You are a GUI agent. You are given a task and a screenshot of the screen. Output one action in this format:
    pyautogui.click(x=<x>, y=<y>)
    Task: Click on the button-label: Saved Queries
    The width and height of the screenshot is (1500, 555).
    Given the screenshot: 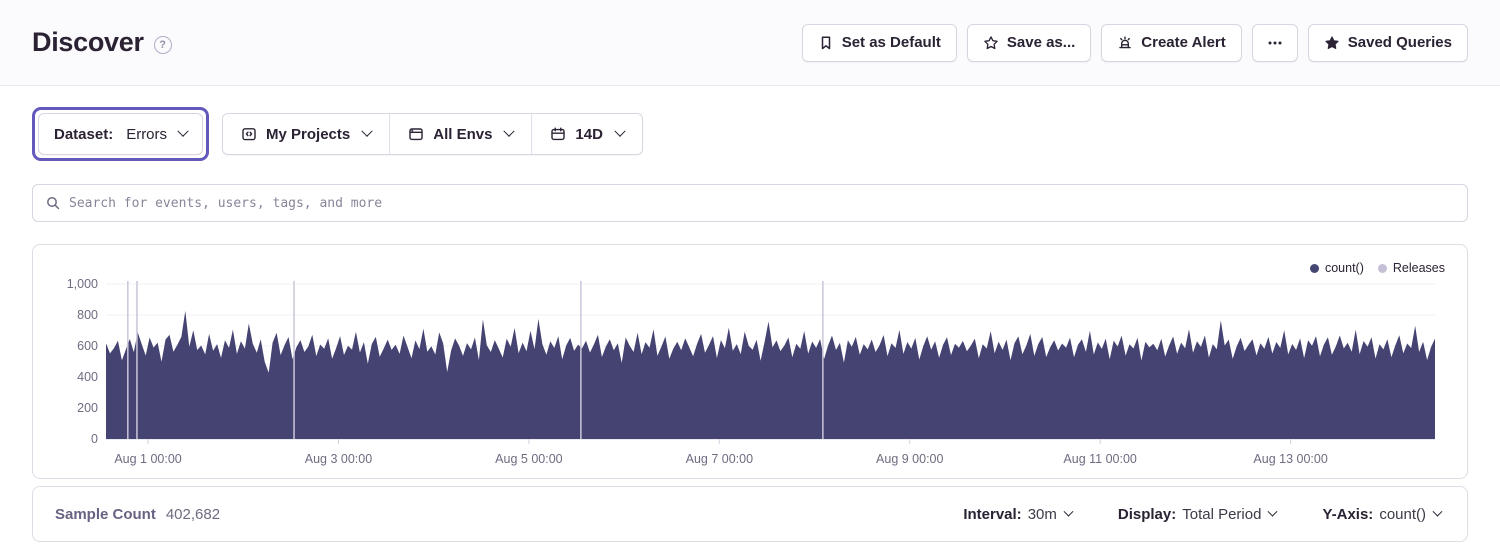 What is the action you would take?
    pyautogui.click(x=1399, y=42)
    